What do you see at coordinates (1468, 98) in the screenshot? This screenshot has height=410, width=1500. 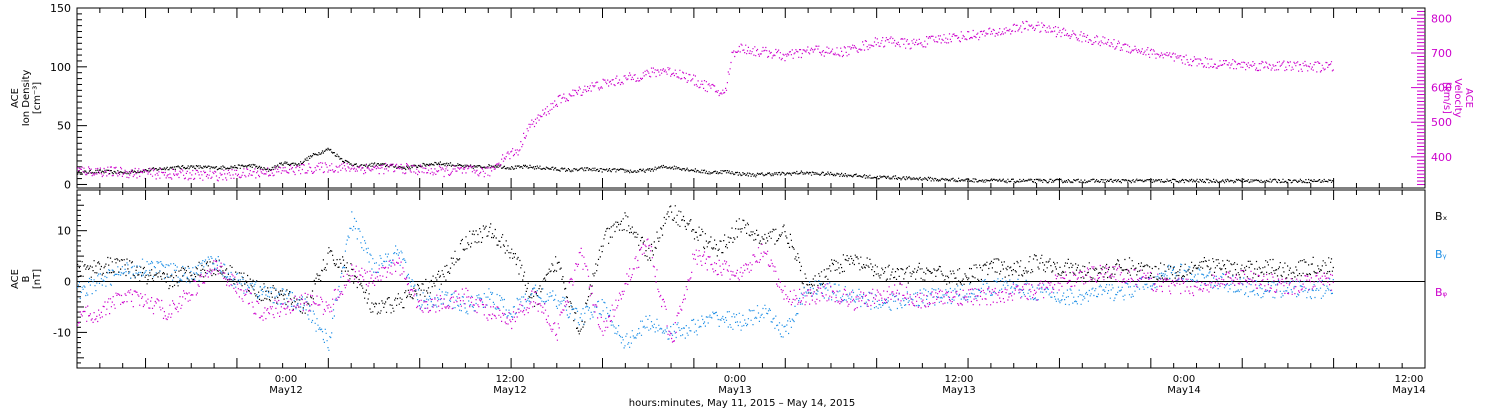 I see `velocity-axis-label-line: ACE` at bounding box center [1468, 98].